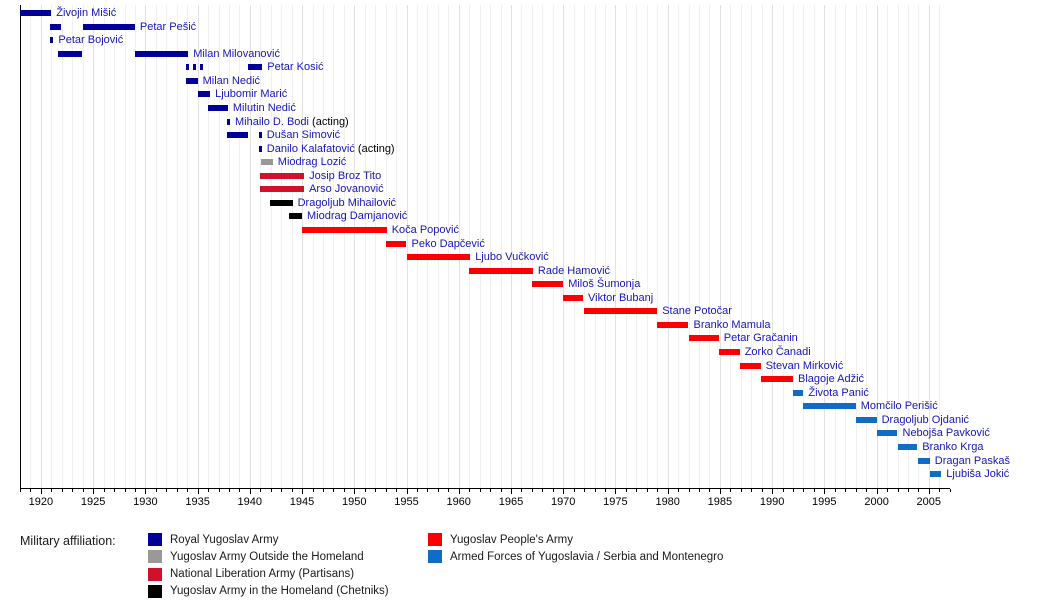 This screenshot has height=606, width=1050. I want to click on person-name: Viktor Bubanj, so click(621, 297).